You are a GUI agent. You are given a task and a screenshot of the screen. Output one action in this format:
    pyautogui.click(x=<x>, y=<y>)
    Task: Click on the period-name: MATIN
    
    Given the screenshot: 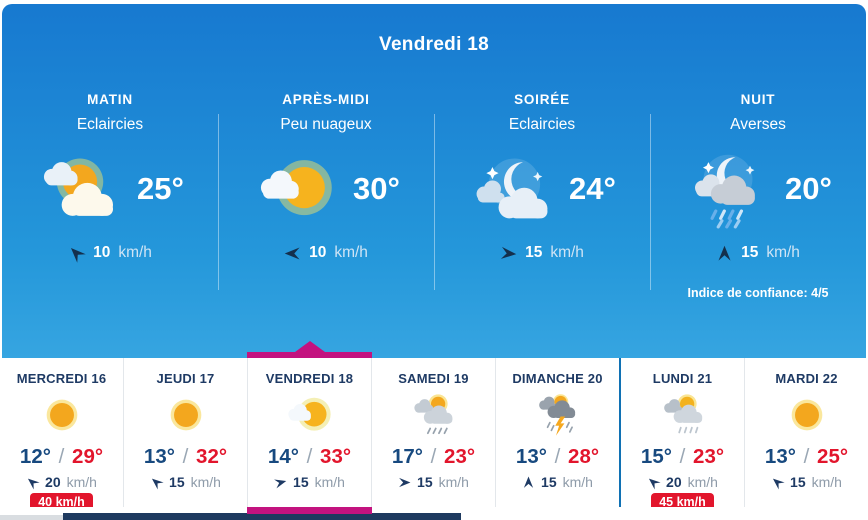 What is the action you would take?
    pyautogui.click(x=110, y=99)
    